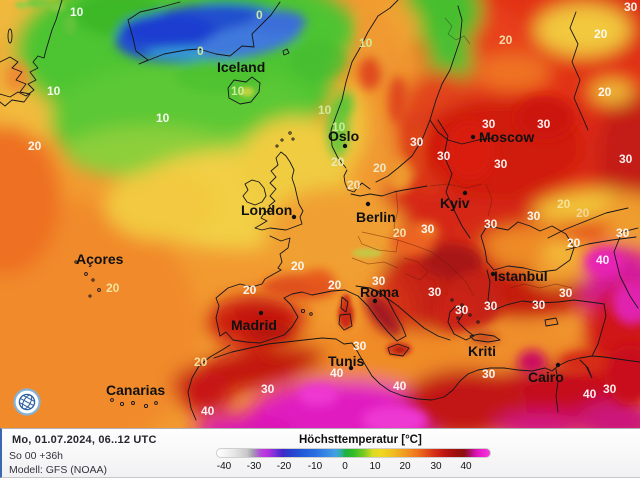 The height and width of the screenshot is (478, 640). I want to click on svg-text: Madrid, so click(254, 325).